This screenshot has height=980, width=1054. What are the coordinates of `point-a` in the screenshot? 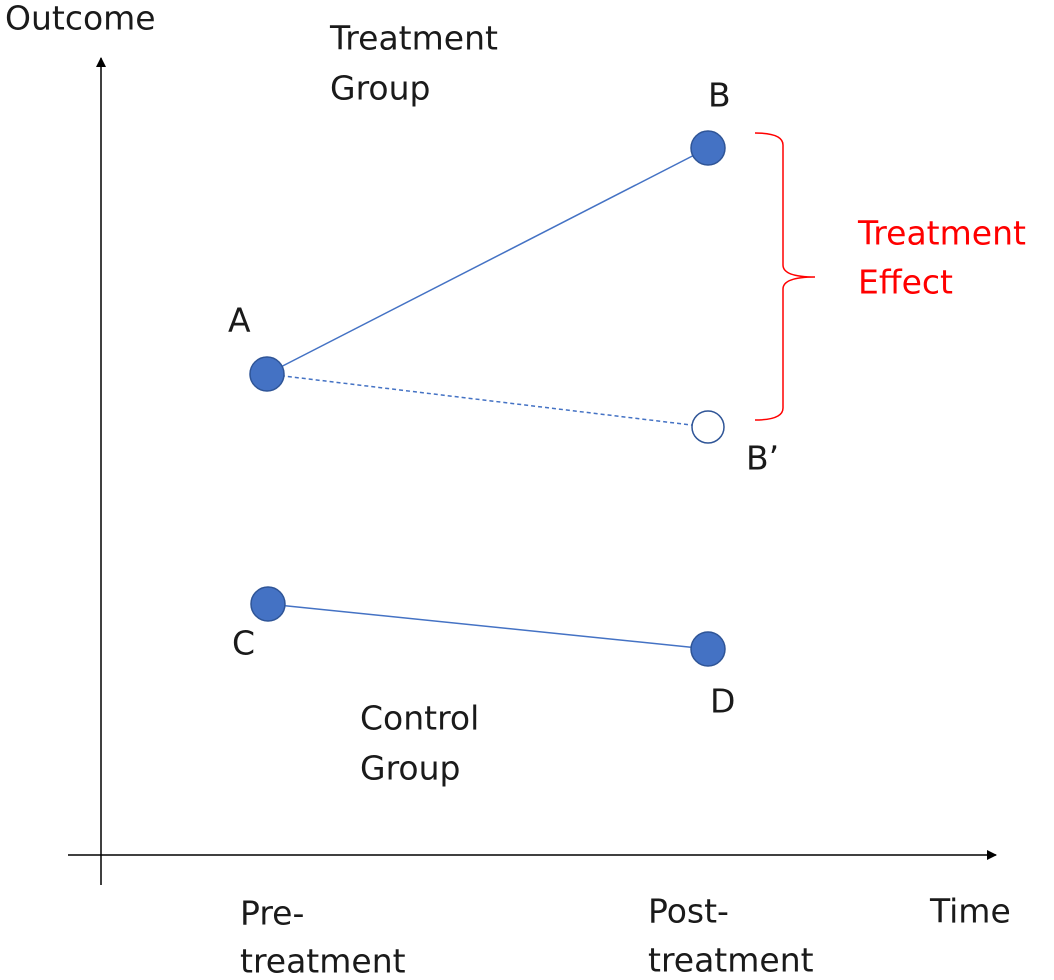 It's located at (267, 374).